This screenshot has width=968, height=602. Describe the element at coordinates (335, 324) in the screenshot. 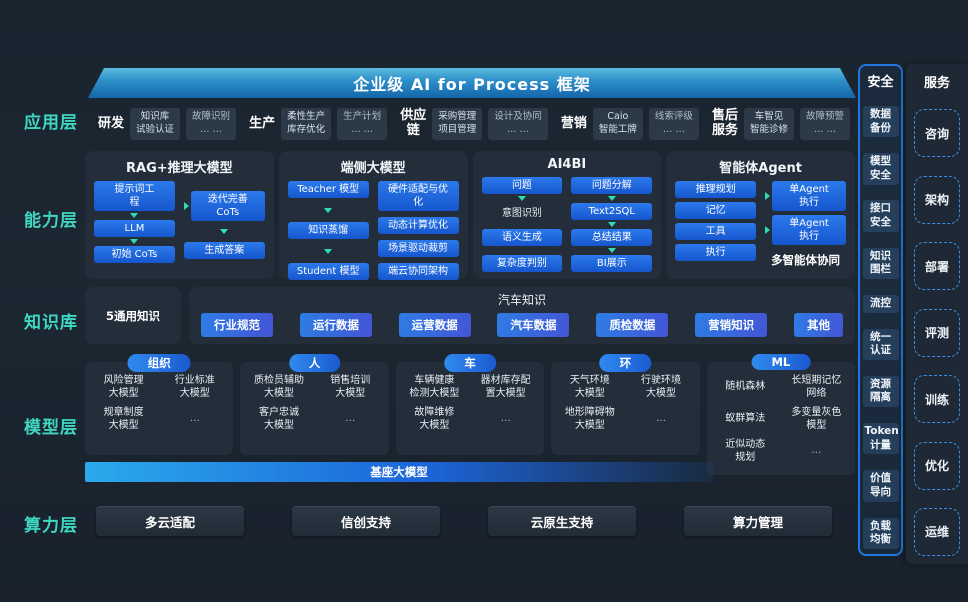

I see `knowledge-chip: 运行数据` at that location.